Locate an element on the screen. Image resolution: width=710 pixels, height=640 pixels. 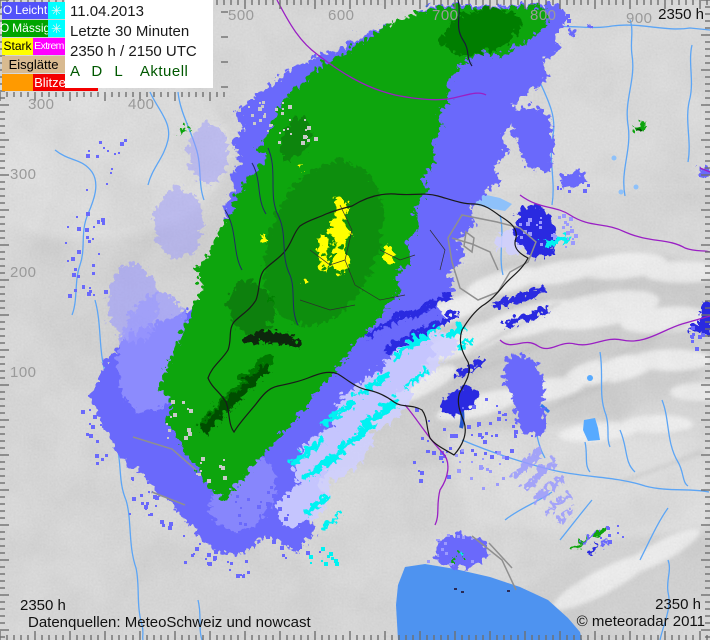
status-label: Aktuell is located at coordinates (164, 71).